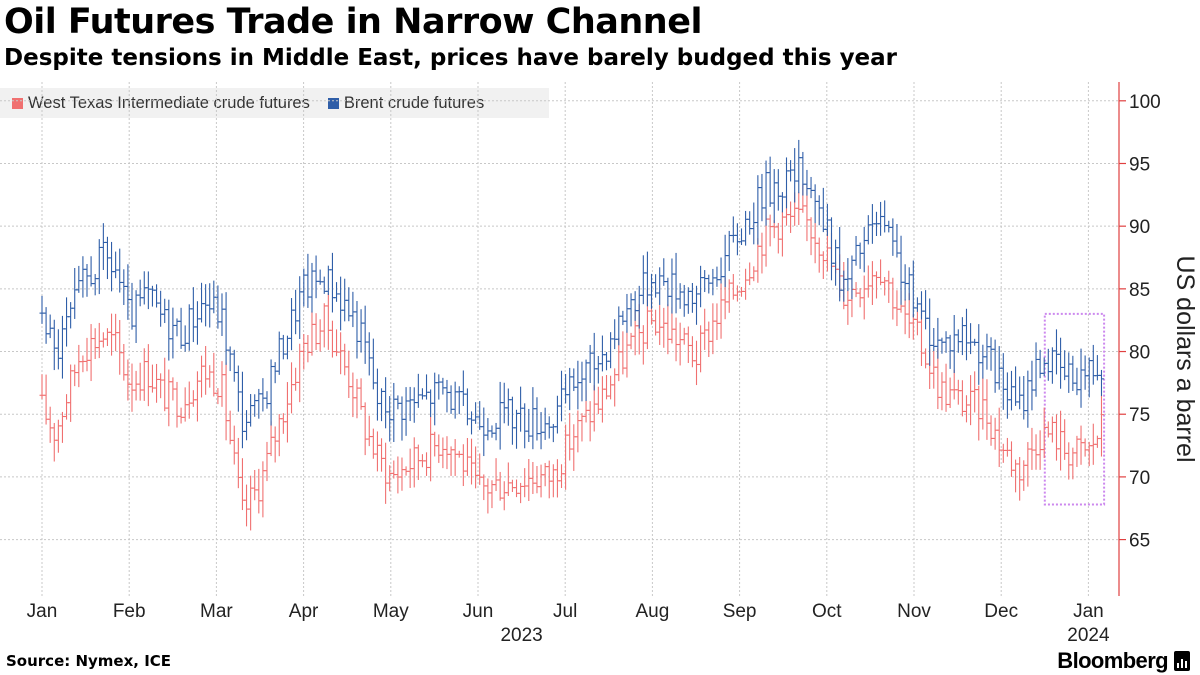  Describe the element at coordinates (391, 611) in the screenshot. I see `x-tick-label: May` at that location.